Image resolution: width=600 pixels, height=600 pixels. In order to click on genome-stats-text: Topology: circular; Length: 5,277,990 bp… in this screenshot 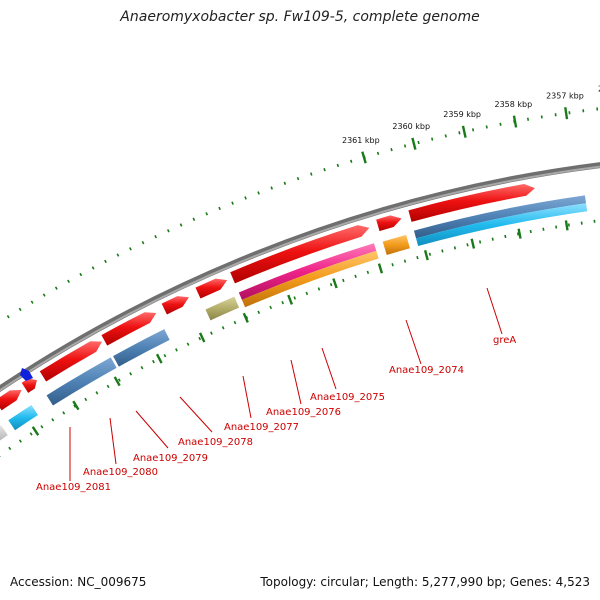, I will do `click(425, 582)`.